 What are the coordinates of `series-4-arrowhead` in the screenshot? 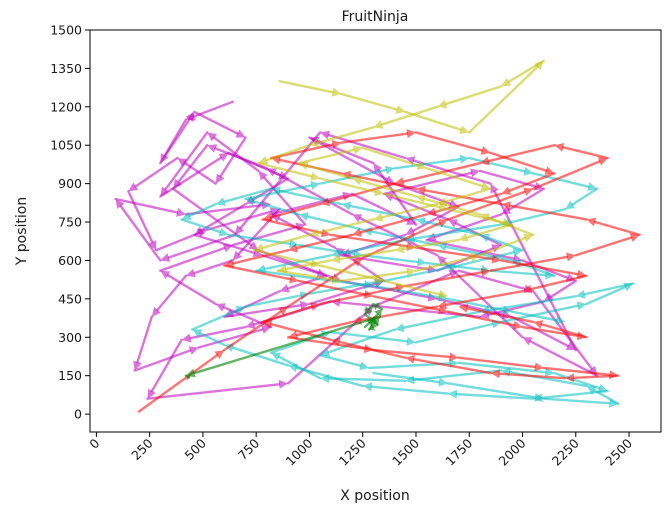 It's located at (375, 321).